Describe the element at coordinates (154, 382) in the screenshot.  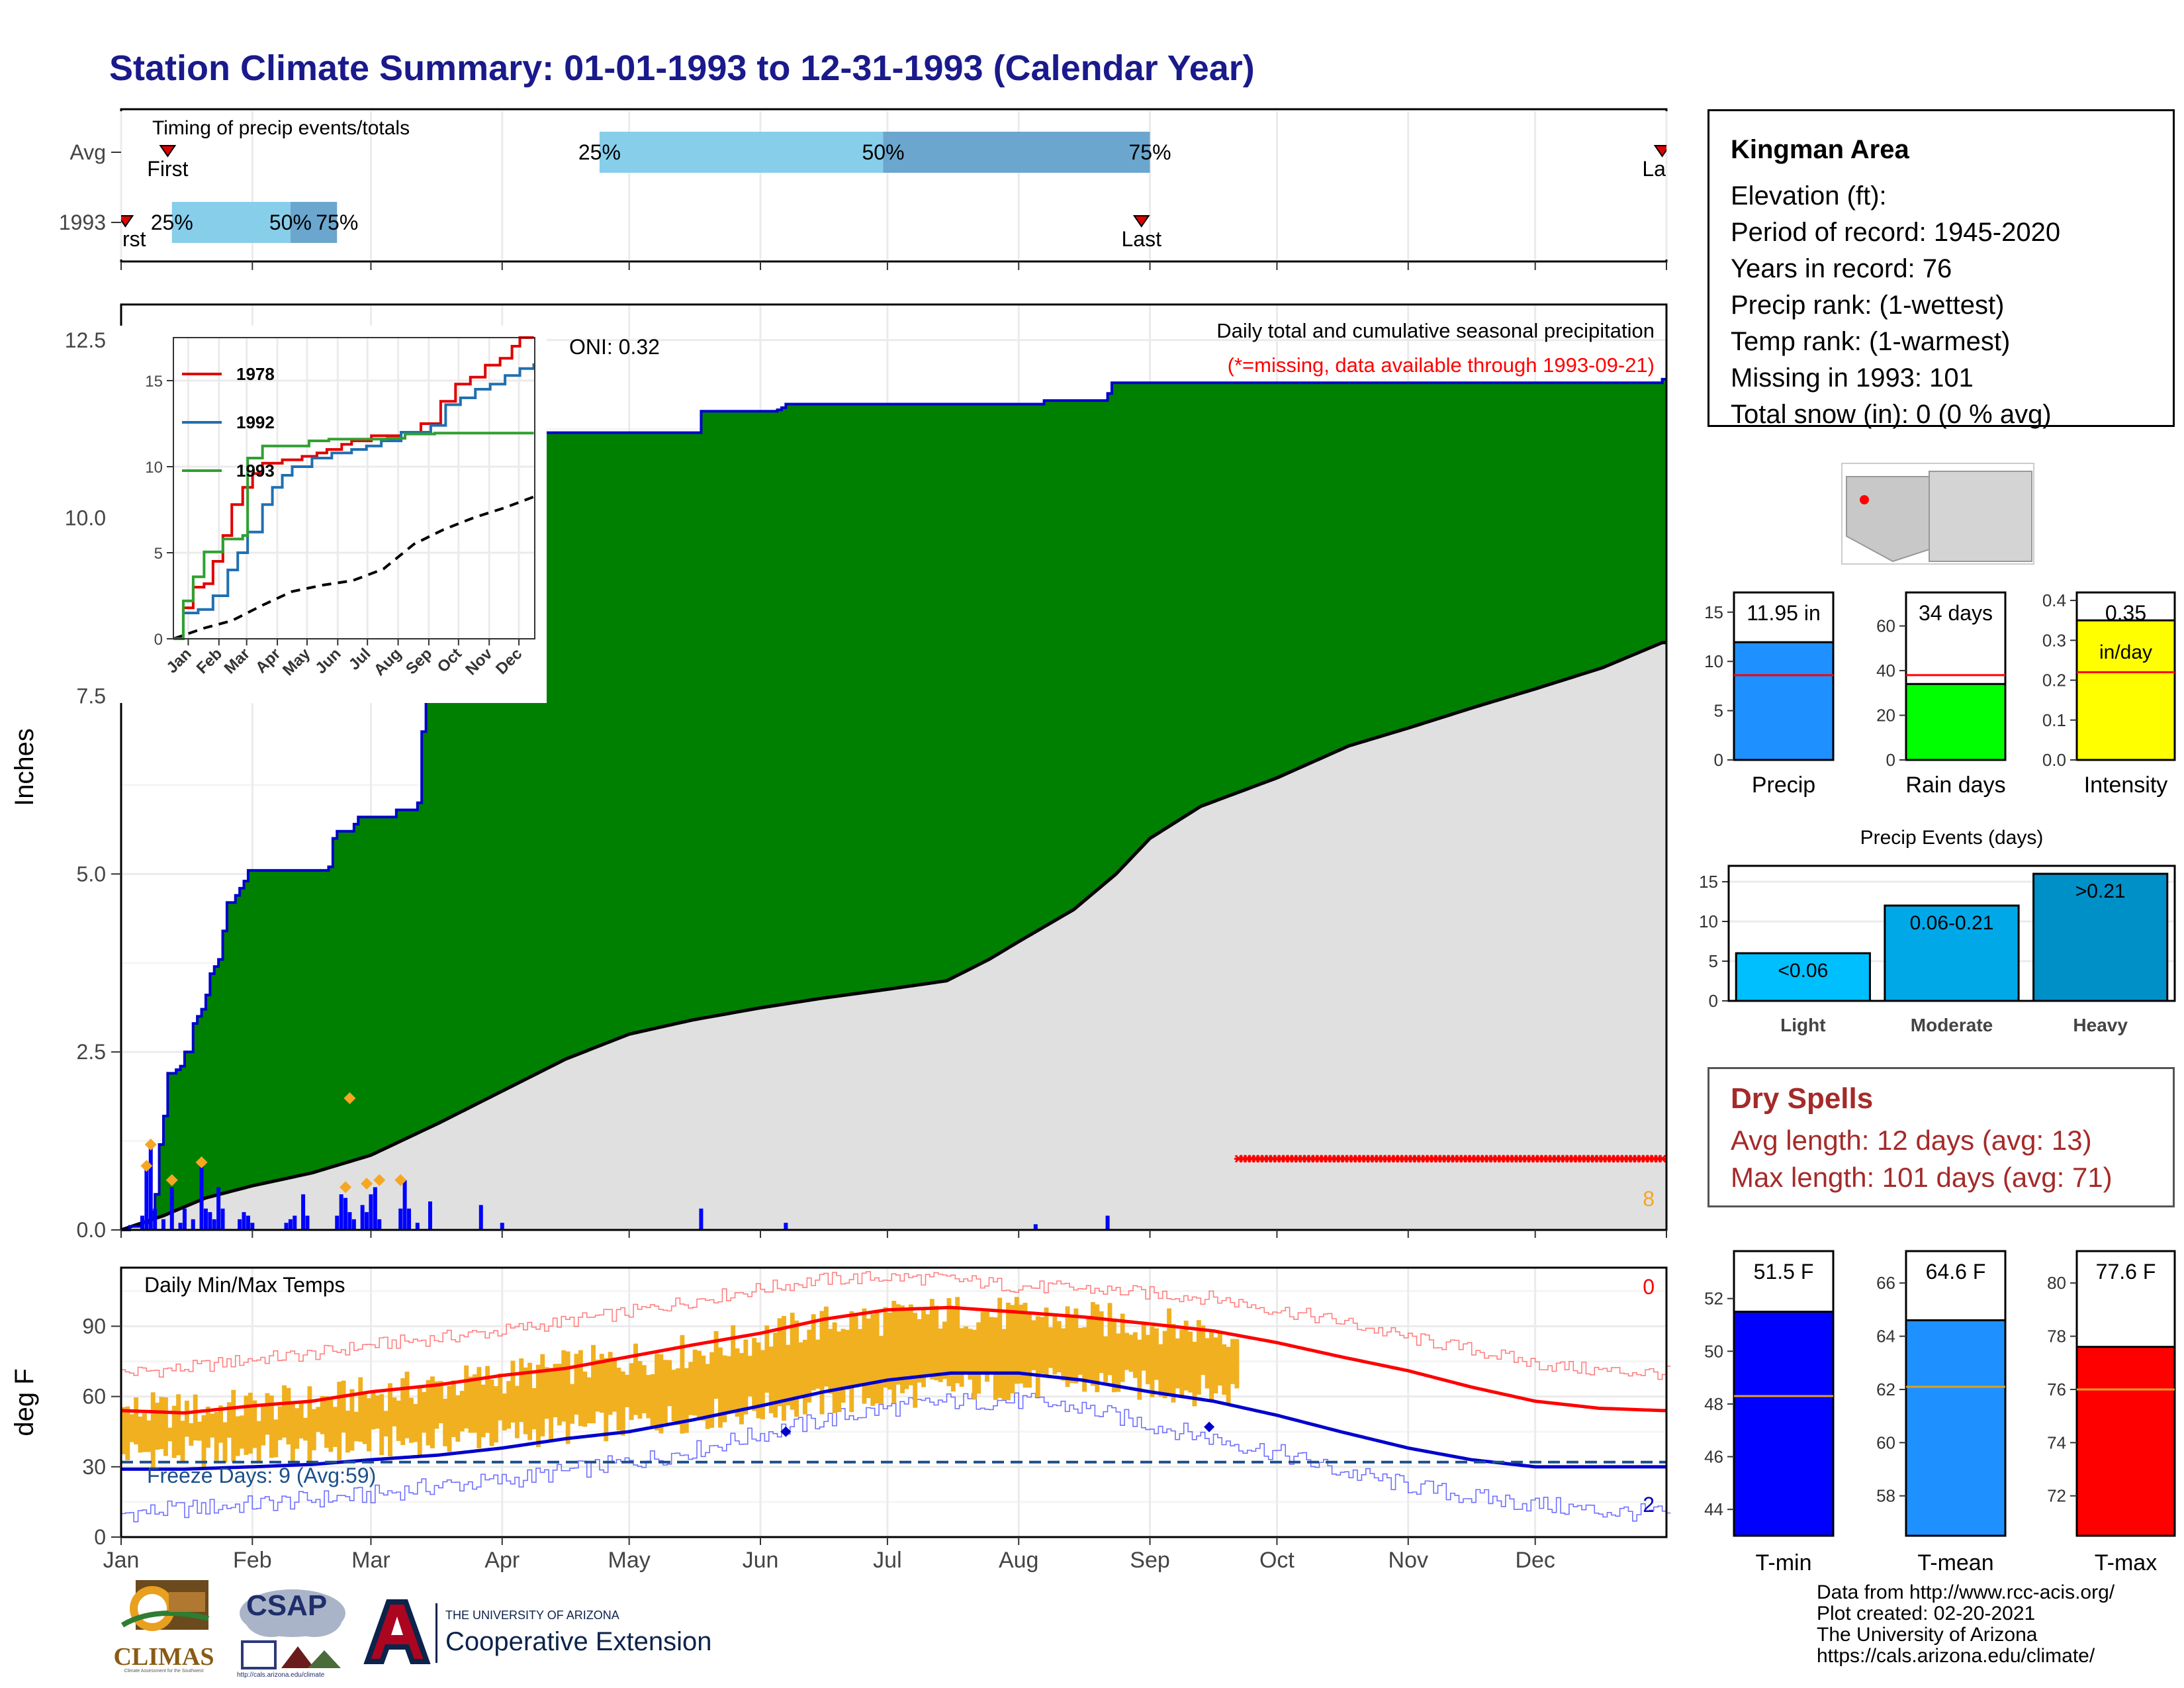
I see `inset-y-tick-label: 15` at that location.